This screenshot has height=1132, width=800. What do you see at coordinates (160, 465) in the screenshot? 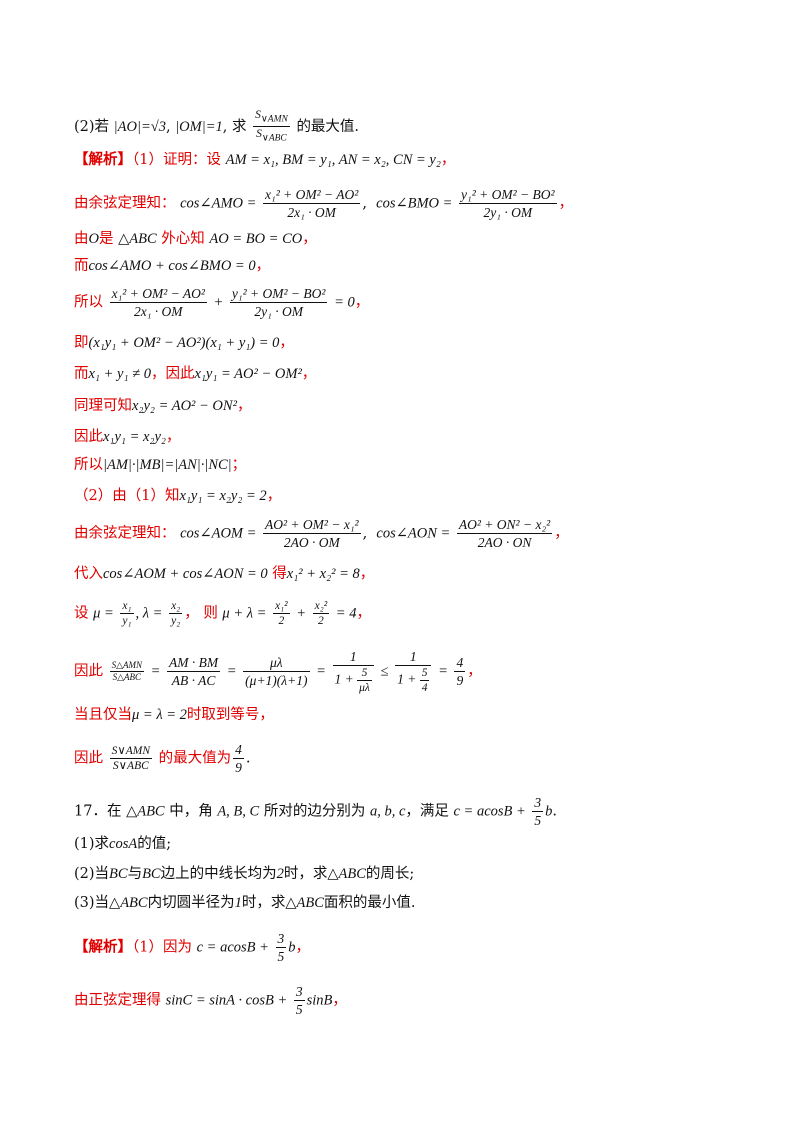
I see `solution-line-10: 所以|AM|·|MB|=|AN|·|NC|；` at bounding box center [160, 465].